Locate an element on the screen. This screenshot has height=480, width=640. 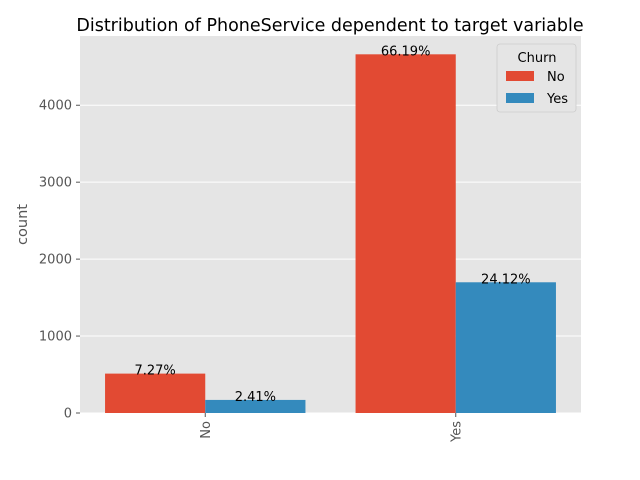
y-axis-label: count is located at coordinates (23, 224).